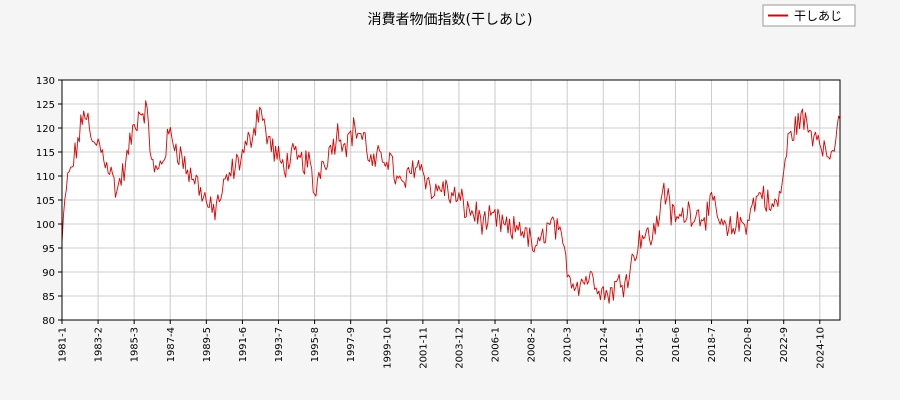 The width and height of the screenshot is (900, 400). What do you see at coordinates (640, 344) in the screenshot?
I see `x-tick-label: 2014-5` at bounding box center [640, 344].